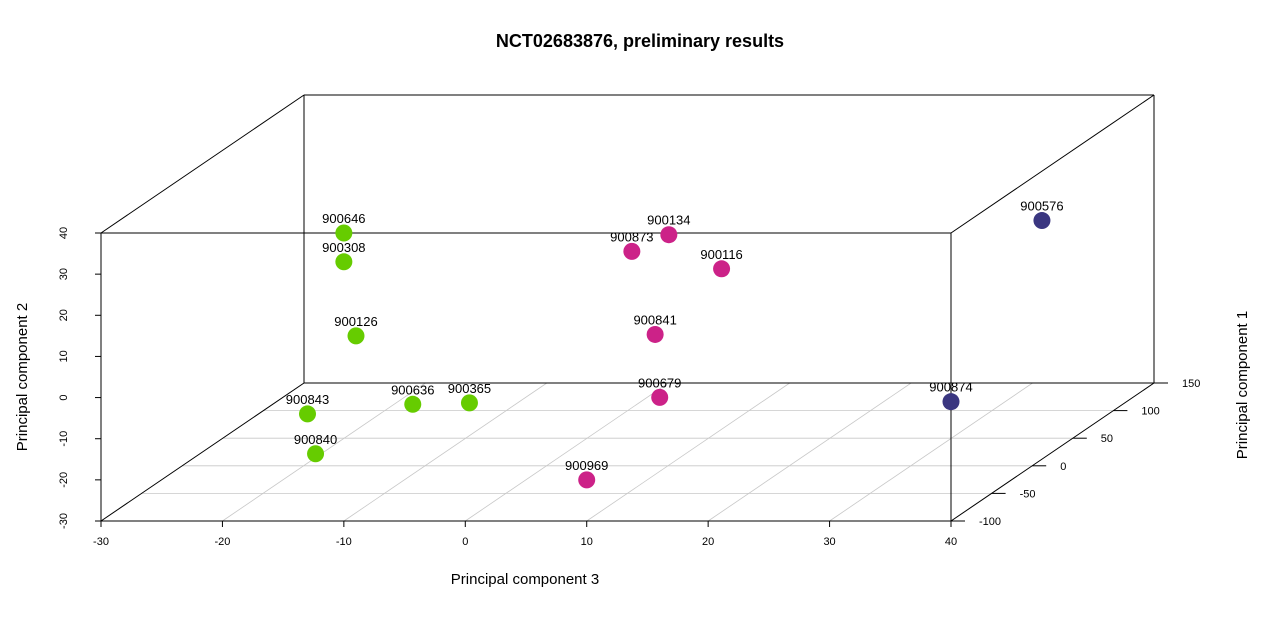 The width and height of the screenshot is (1280, 637). I want to click on data-point-label: 900134, so click(668, 220).